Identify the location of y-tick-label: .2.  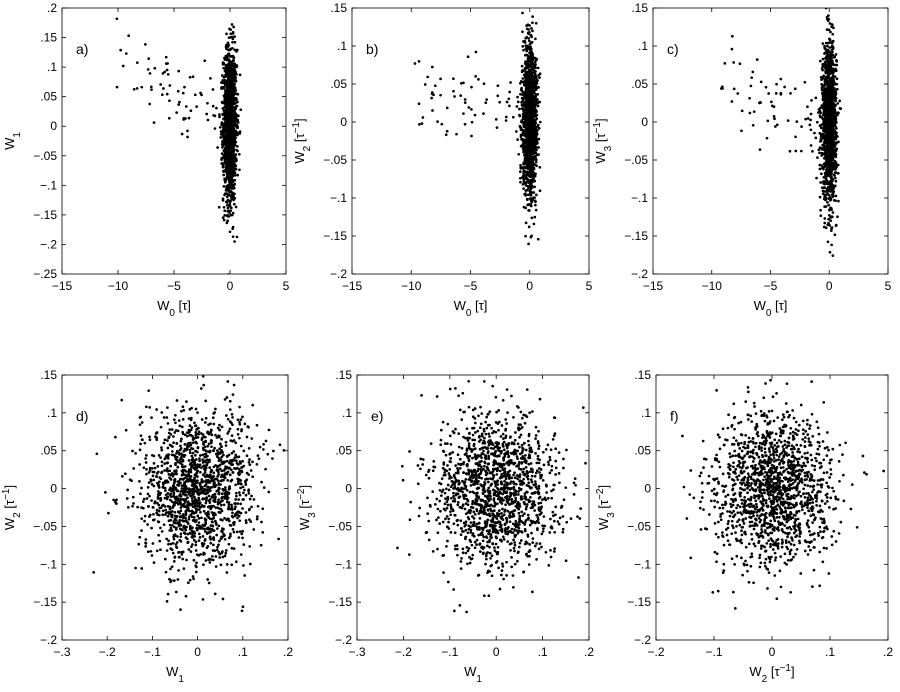
(52, 8).